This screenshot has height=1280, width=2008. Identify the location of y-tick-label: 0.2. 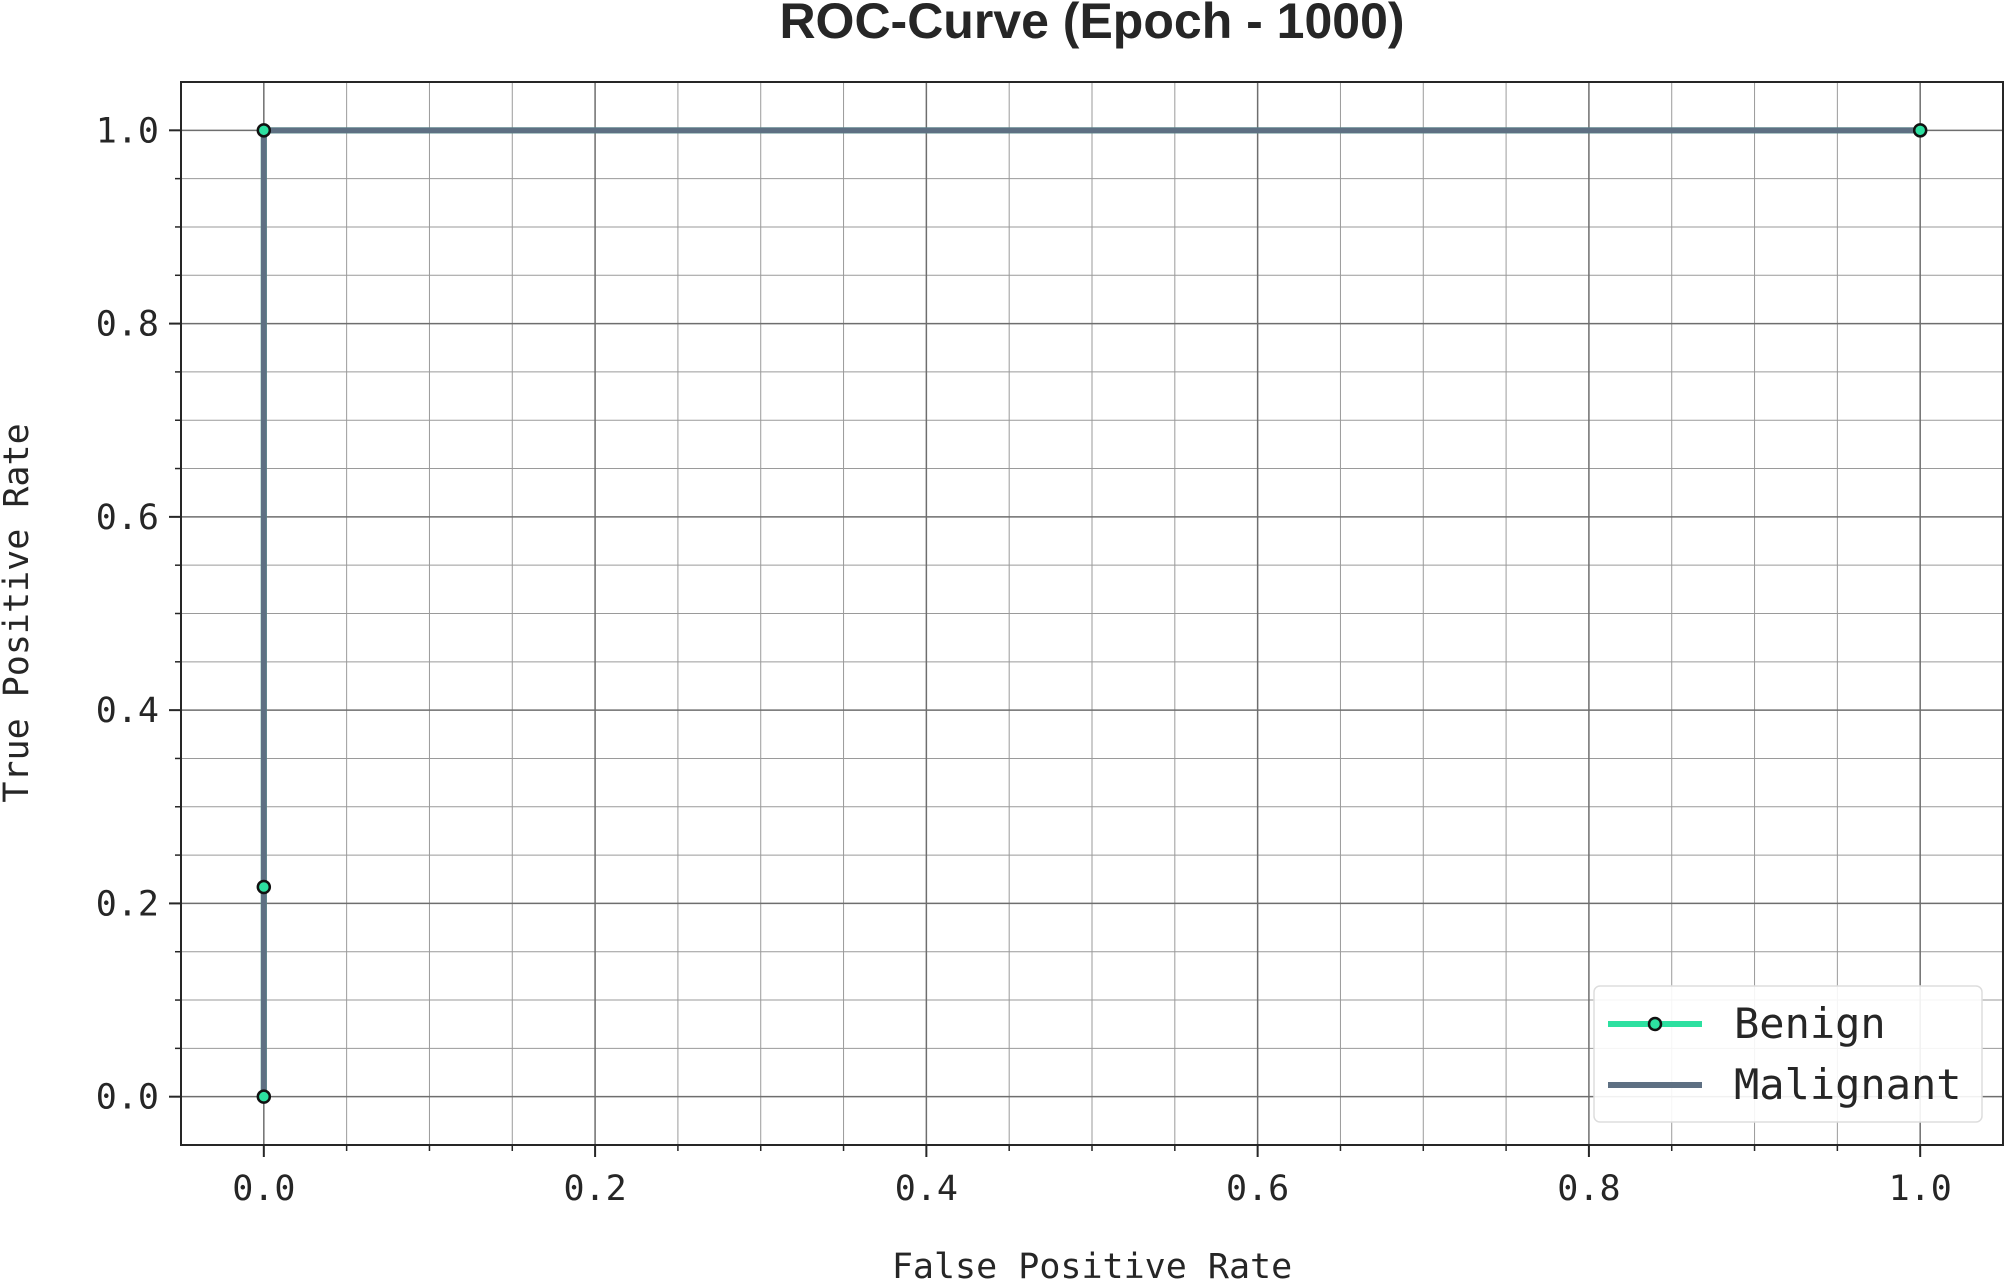
(127, 904).